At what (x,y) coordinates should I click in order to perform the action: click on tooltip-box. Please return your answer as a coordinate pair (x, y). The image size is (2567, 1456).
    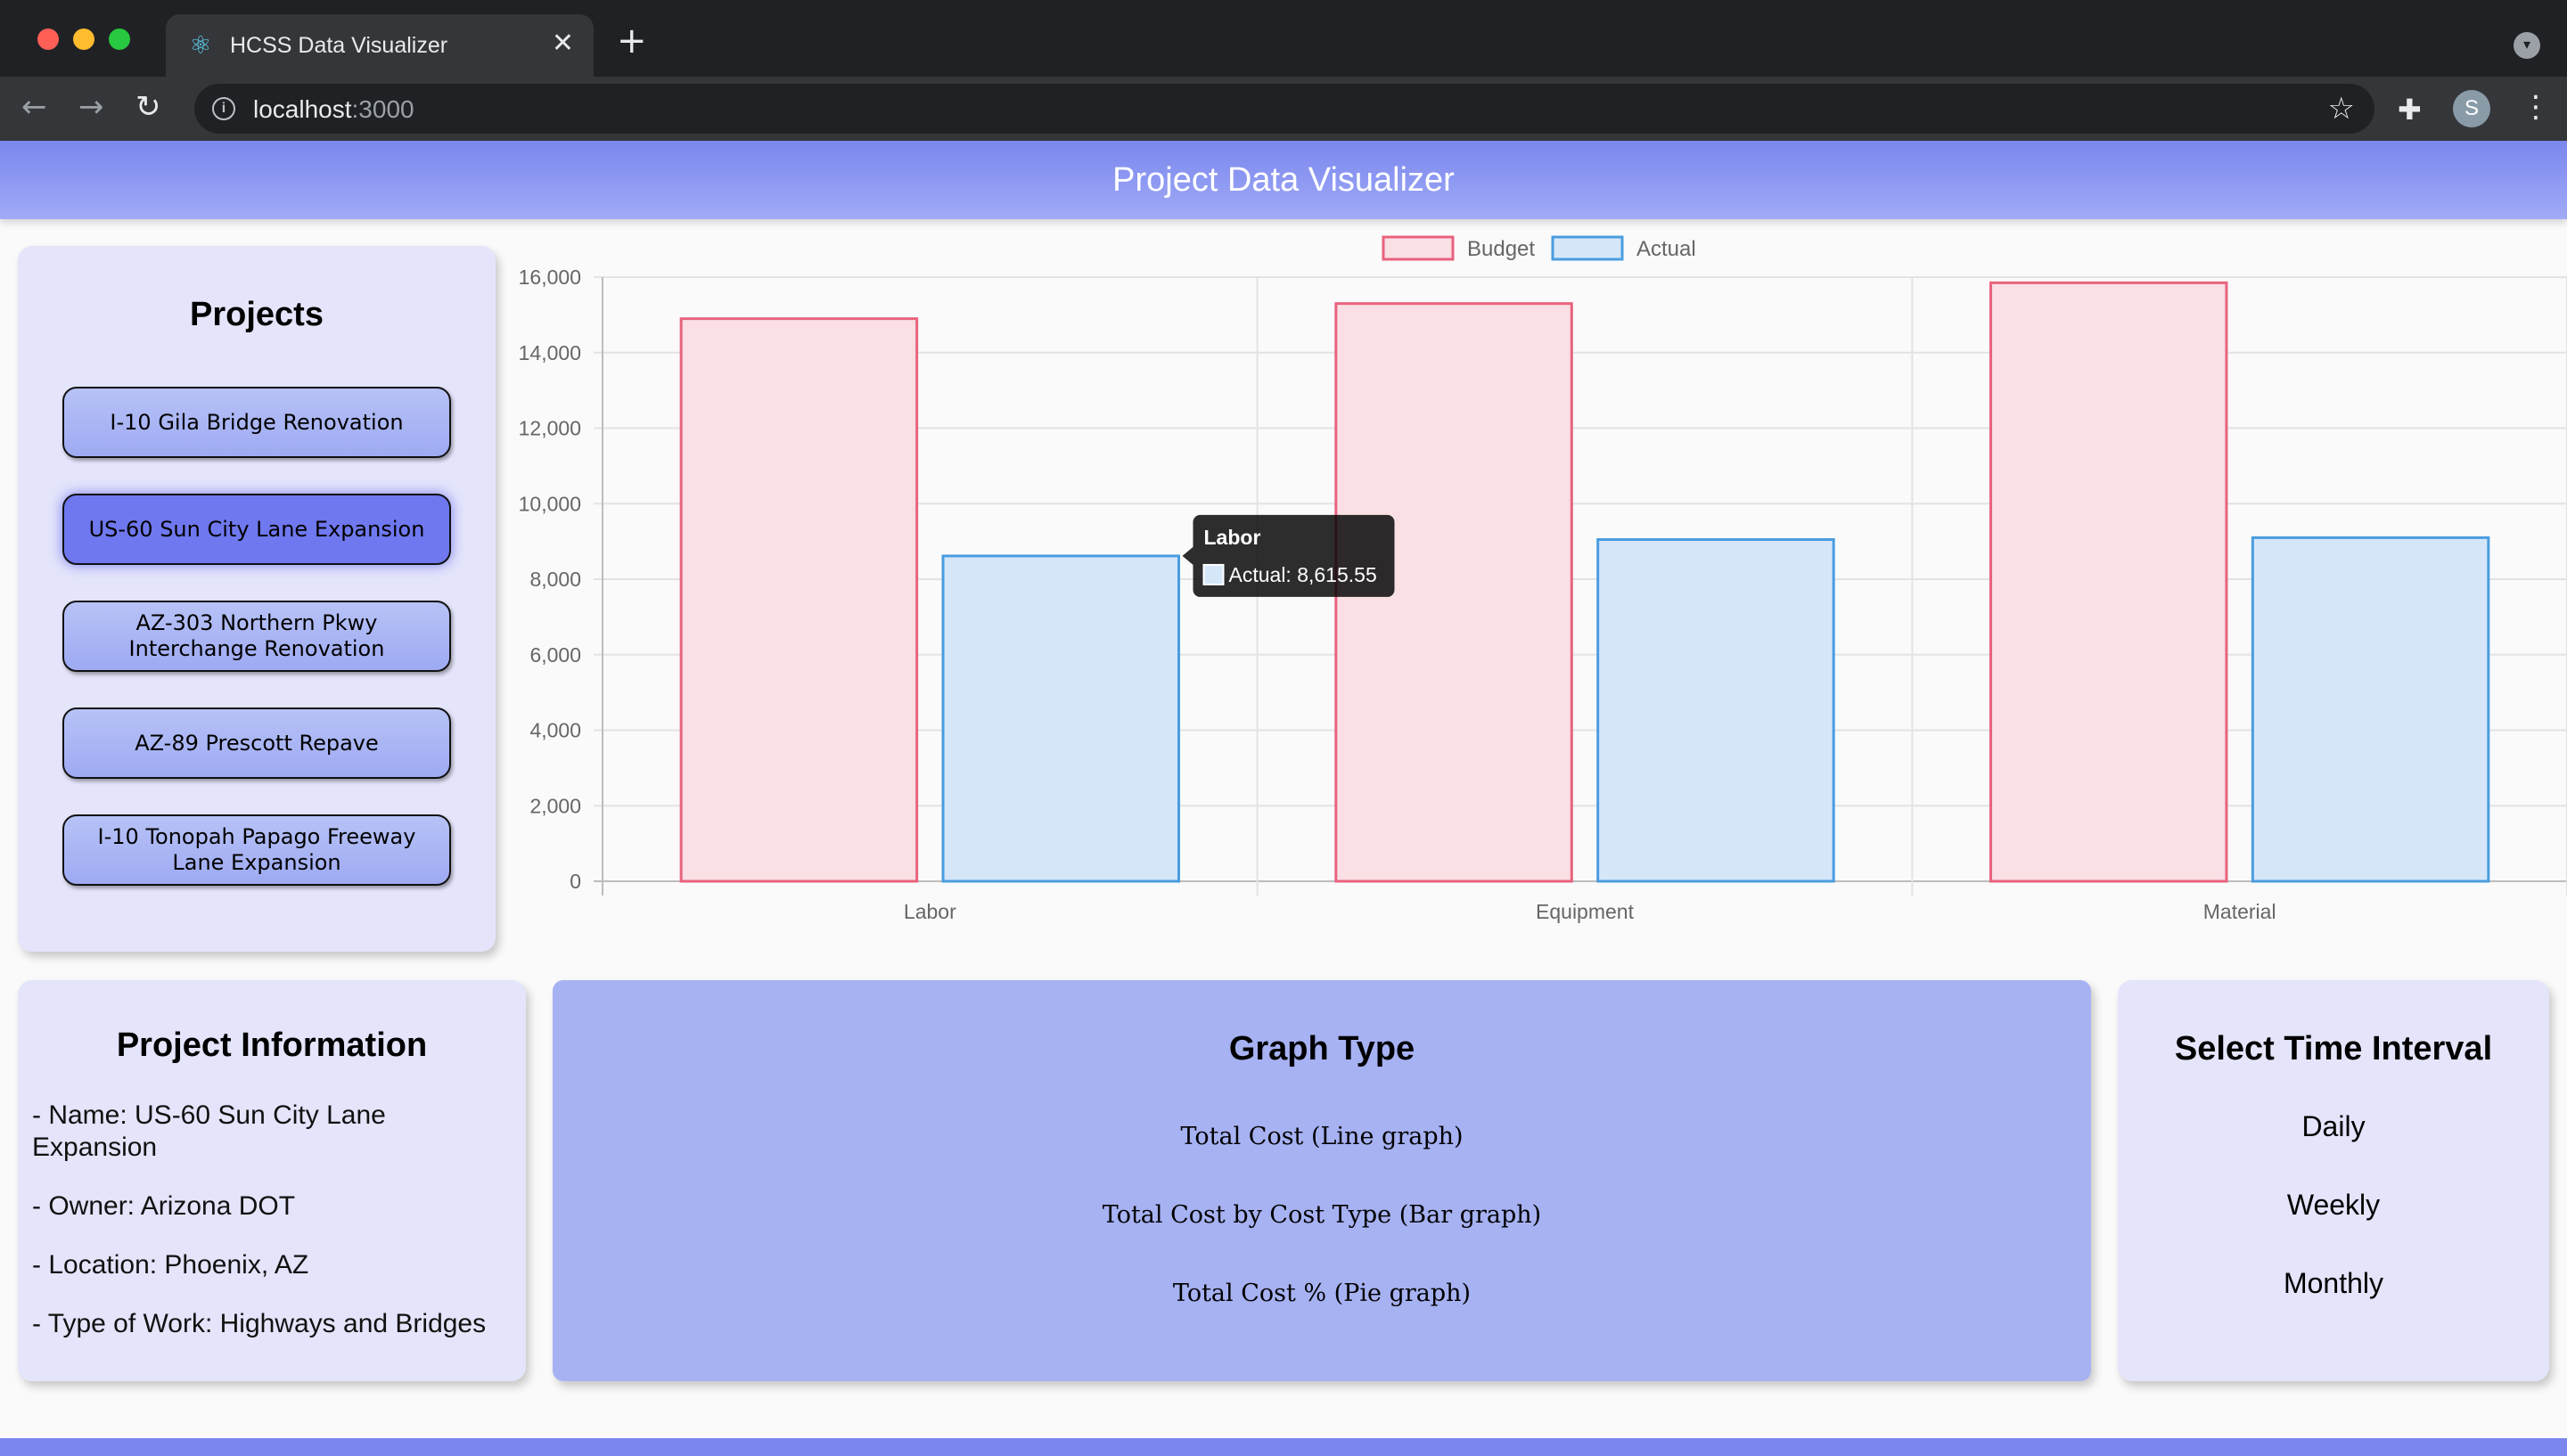
    Looking at the image, I should click on (1294, 556).